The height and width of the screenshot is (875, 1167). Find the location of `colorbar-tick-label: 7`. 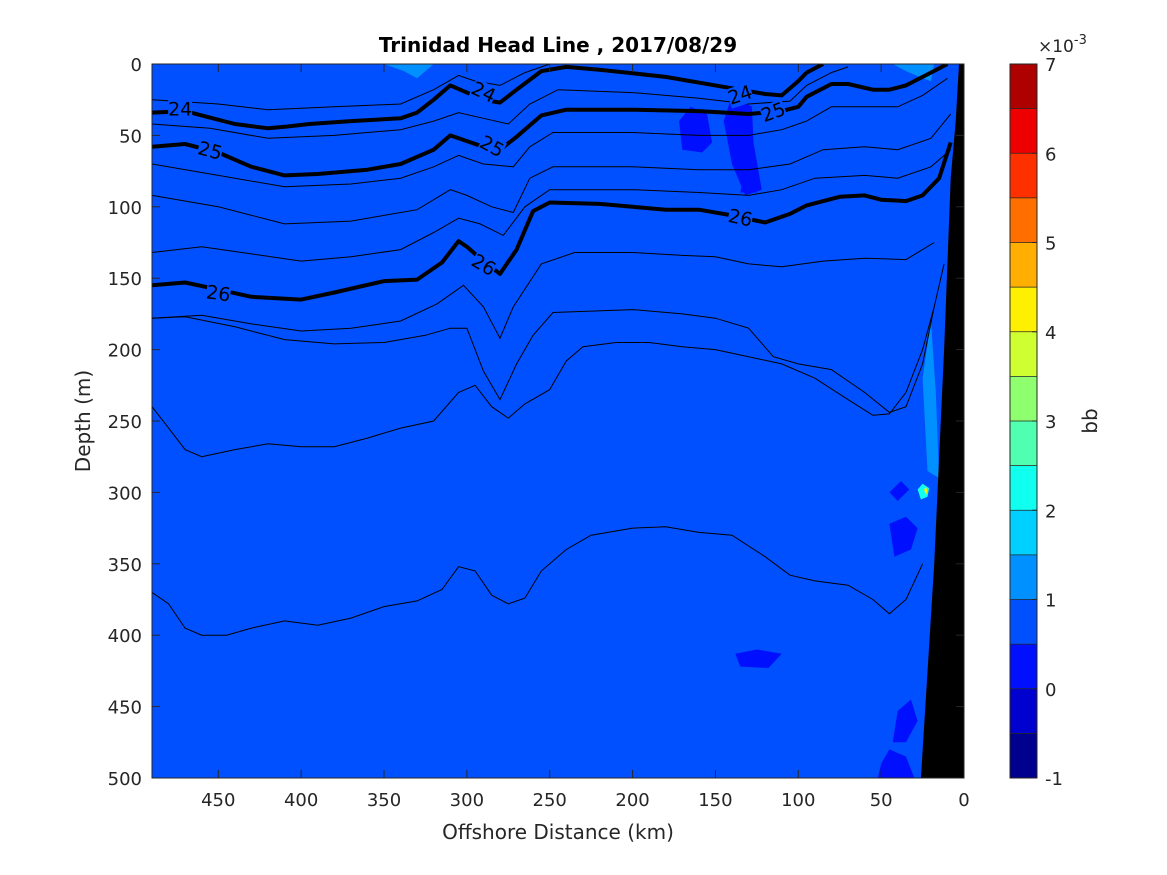

colorbar-tick-label: 7 is located at coordinates (1050, 65).